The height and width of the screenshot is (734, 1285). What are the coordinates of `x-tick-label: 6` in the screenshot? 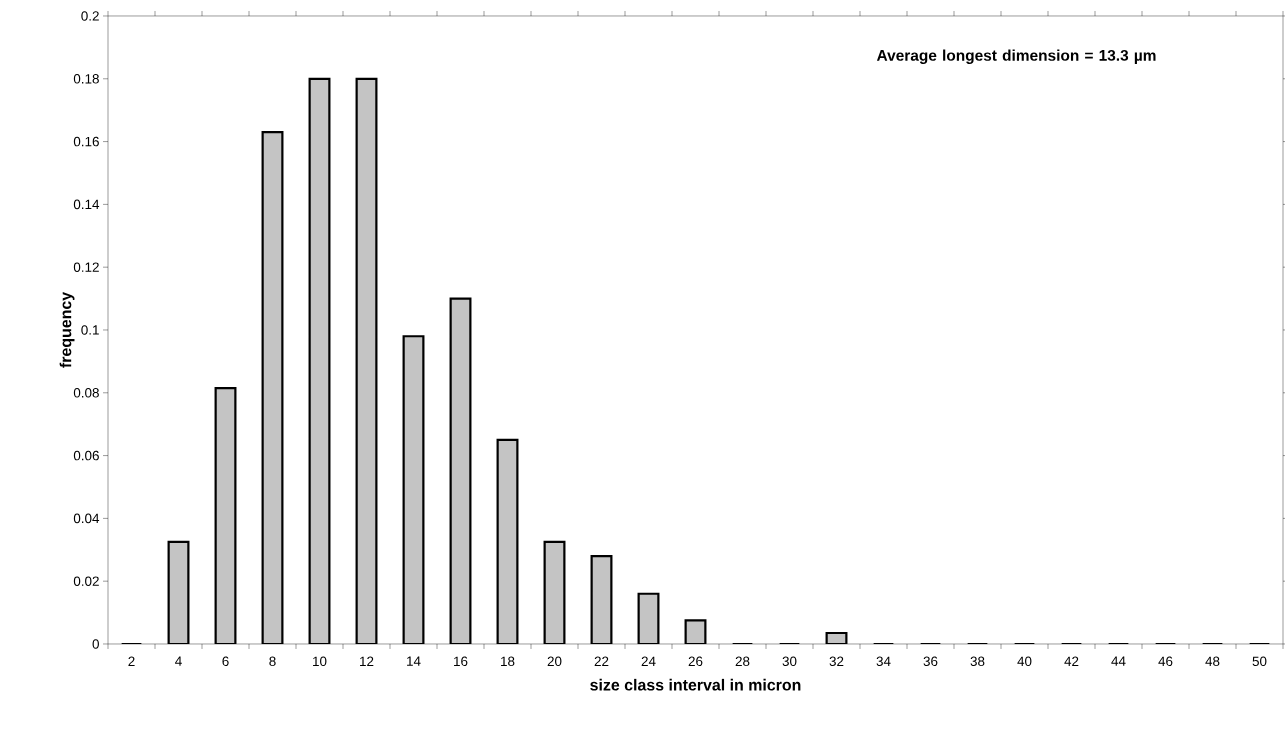 It's located at (225, 661).